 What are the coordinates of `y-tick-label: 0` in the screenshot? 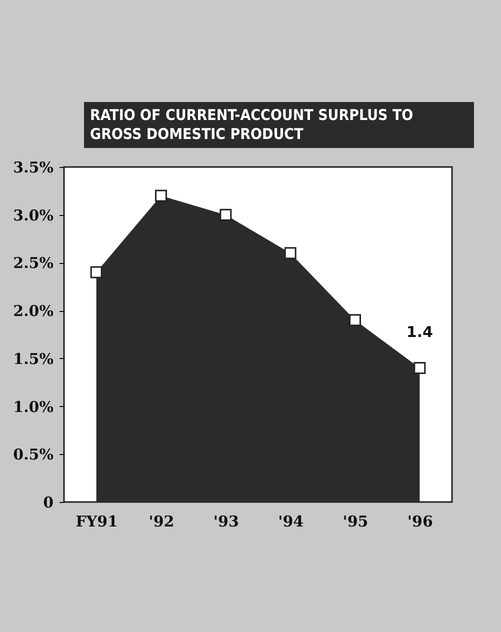 It's located at (48, 503).